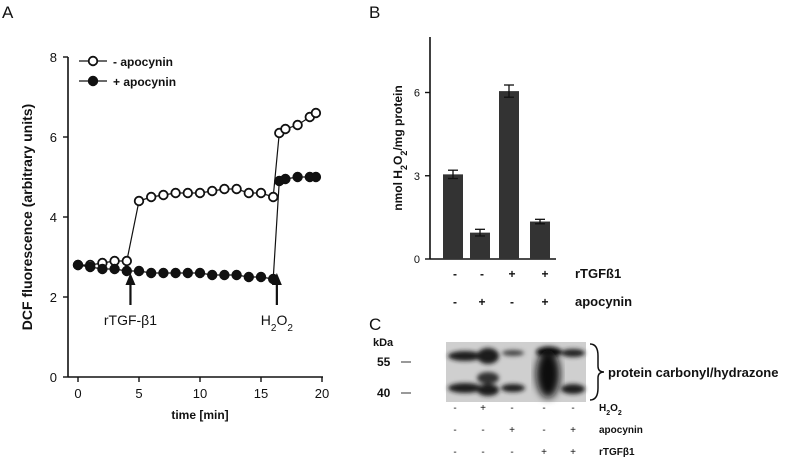  What do you see at coordinates (548, 430) in the screenshot?
I see `condition-table: - + - - - H2O2 - - + - + apocynin - - - + + rTGFβ1` at bounding box center [548, 430].